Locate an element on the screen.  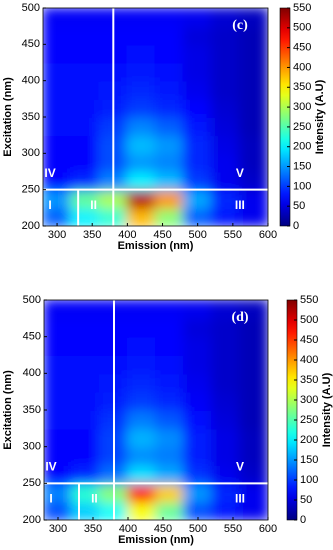
colorbar-tick-label: 350 is located at coordinates (302, 87).